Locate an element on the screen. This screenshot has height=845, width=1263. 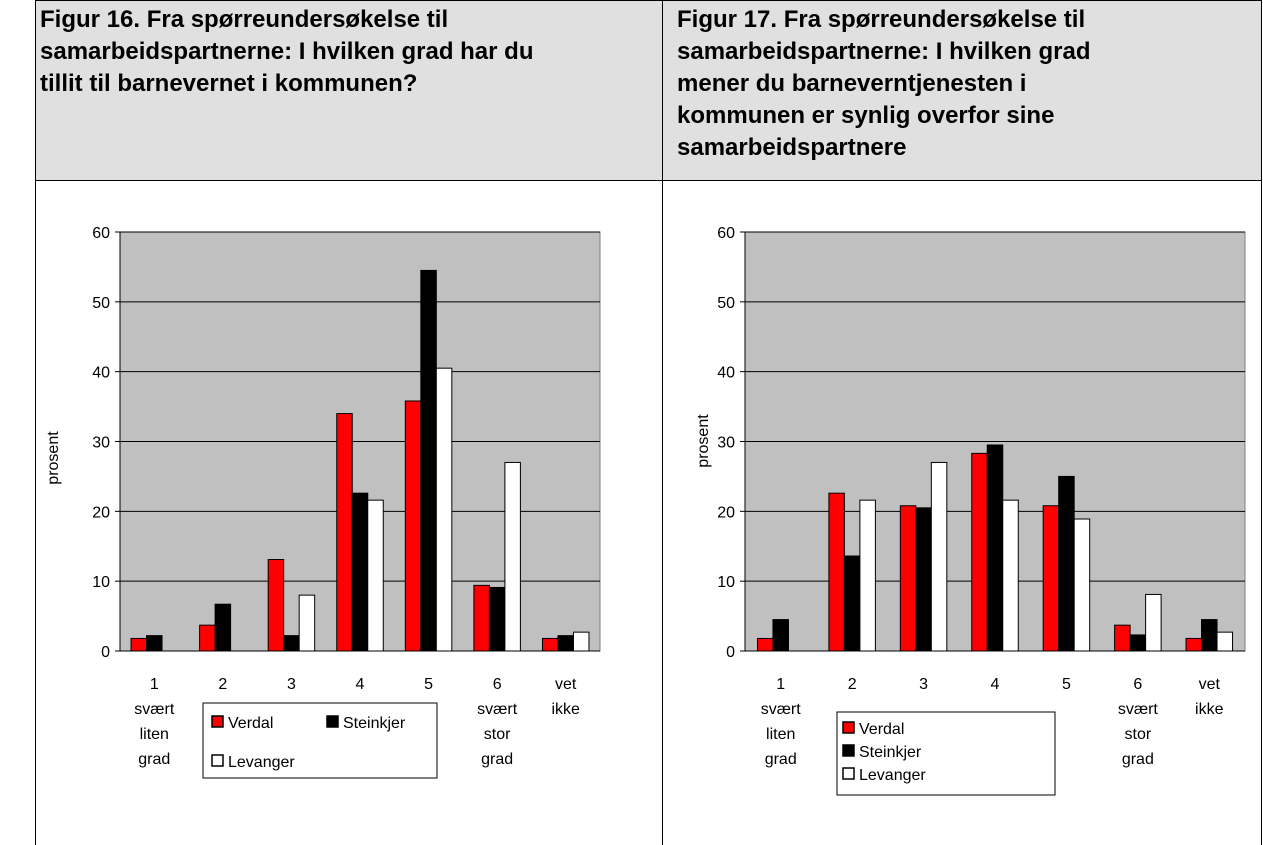
x-tick-label: liten is located at coordinates (780, 734).